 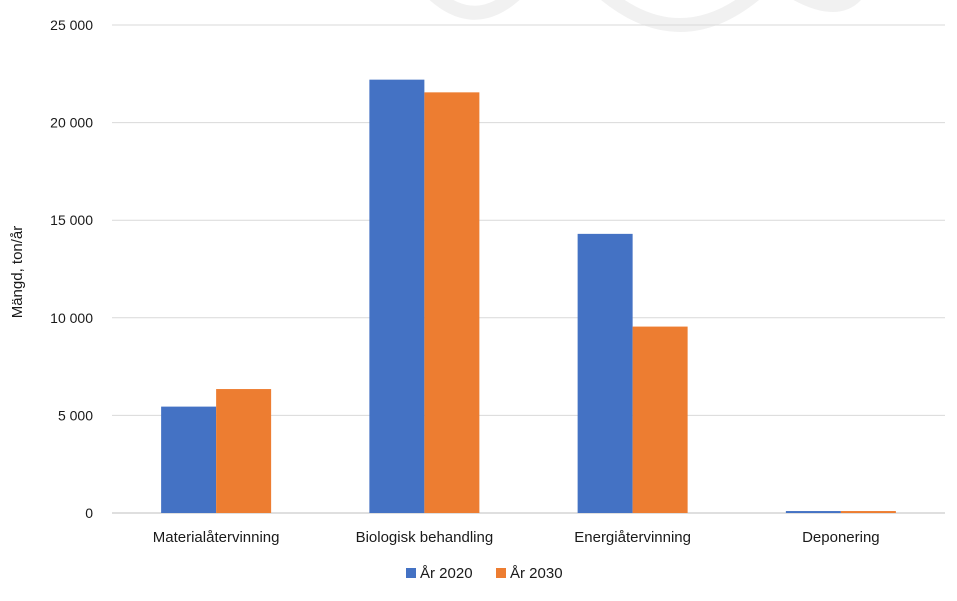 What do you see at coordinates (75, 415) in the screenshot?
I see `y-tick-label: 5 000` at bounding box center [75, 415].